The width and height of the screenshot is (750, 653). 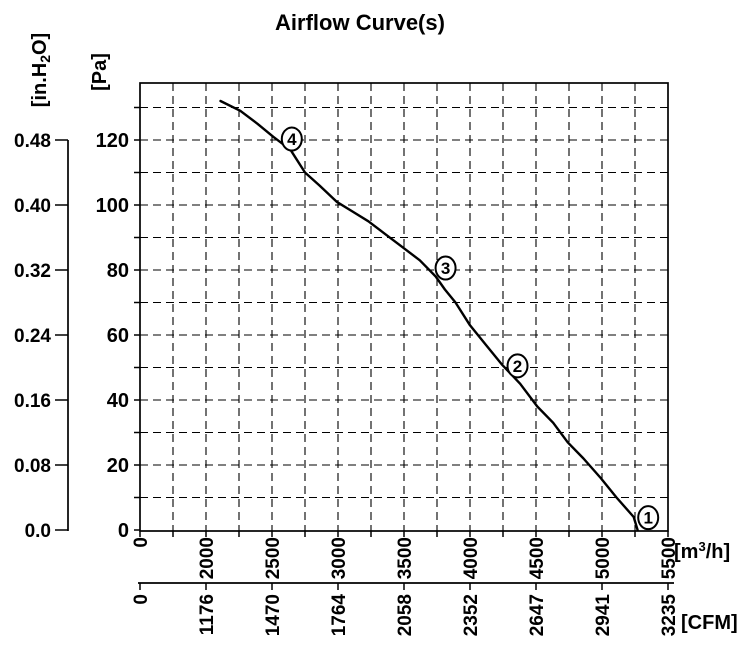 I want to click on m3h-tick-label: 4000, so click(x=471, y=558).